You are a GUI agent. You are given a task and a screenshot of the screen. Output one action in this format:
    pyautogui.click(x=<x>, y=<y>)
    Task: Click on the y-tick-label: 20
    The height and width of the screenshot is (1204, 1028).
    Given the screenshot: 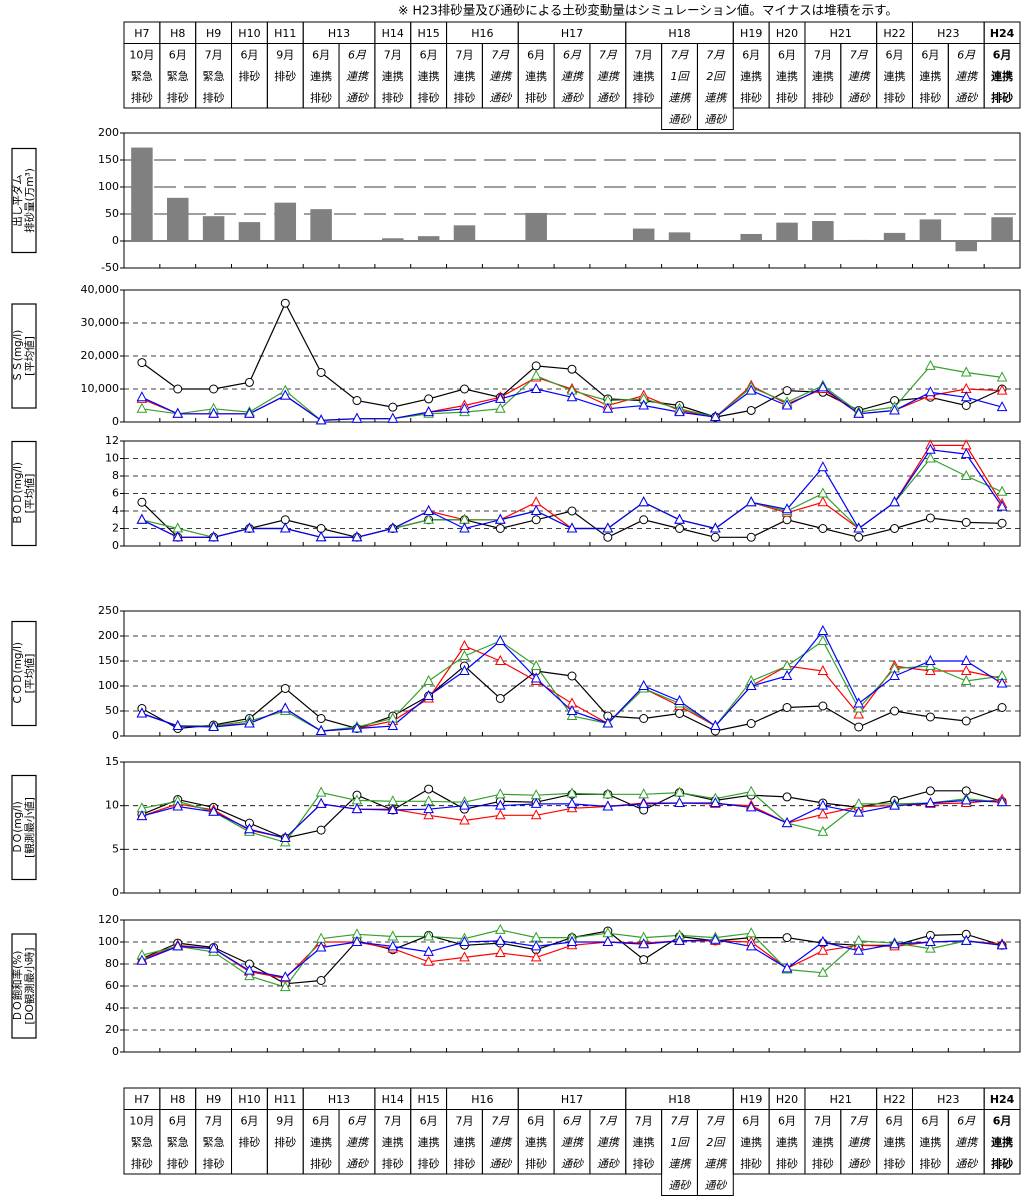 What is the action you would take?
    pyautogui.click(x=112, y=1029)
    